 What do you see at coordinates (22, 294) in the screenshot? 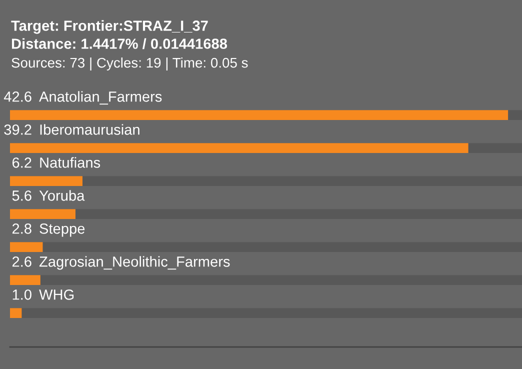
I see `data-label: 1.0` at bounding box center [22, 294].